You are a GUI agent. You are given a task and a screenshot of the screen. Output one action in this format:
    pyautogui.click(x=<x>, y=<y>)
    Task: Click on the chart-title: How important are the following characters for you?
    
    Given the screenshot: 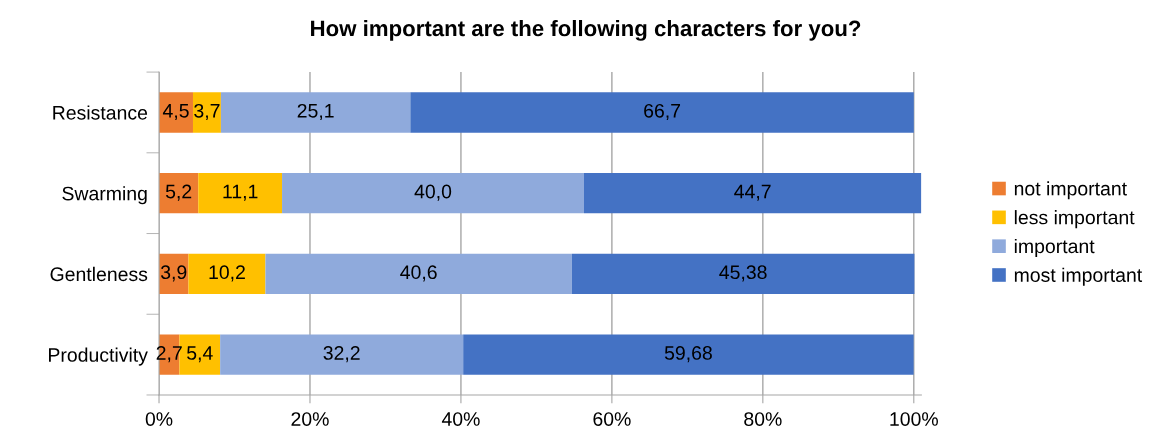 What is the action you would take?
    pyautogui.click(x=586, y=30)
    